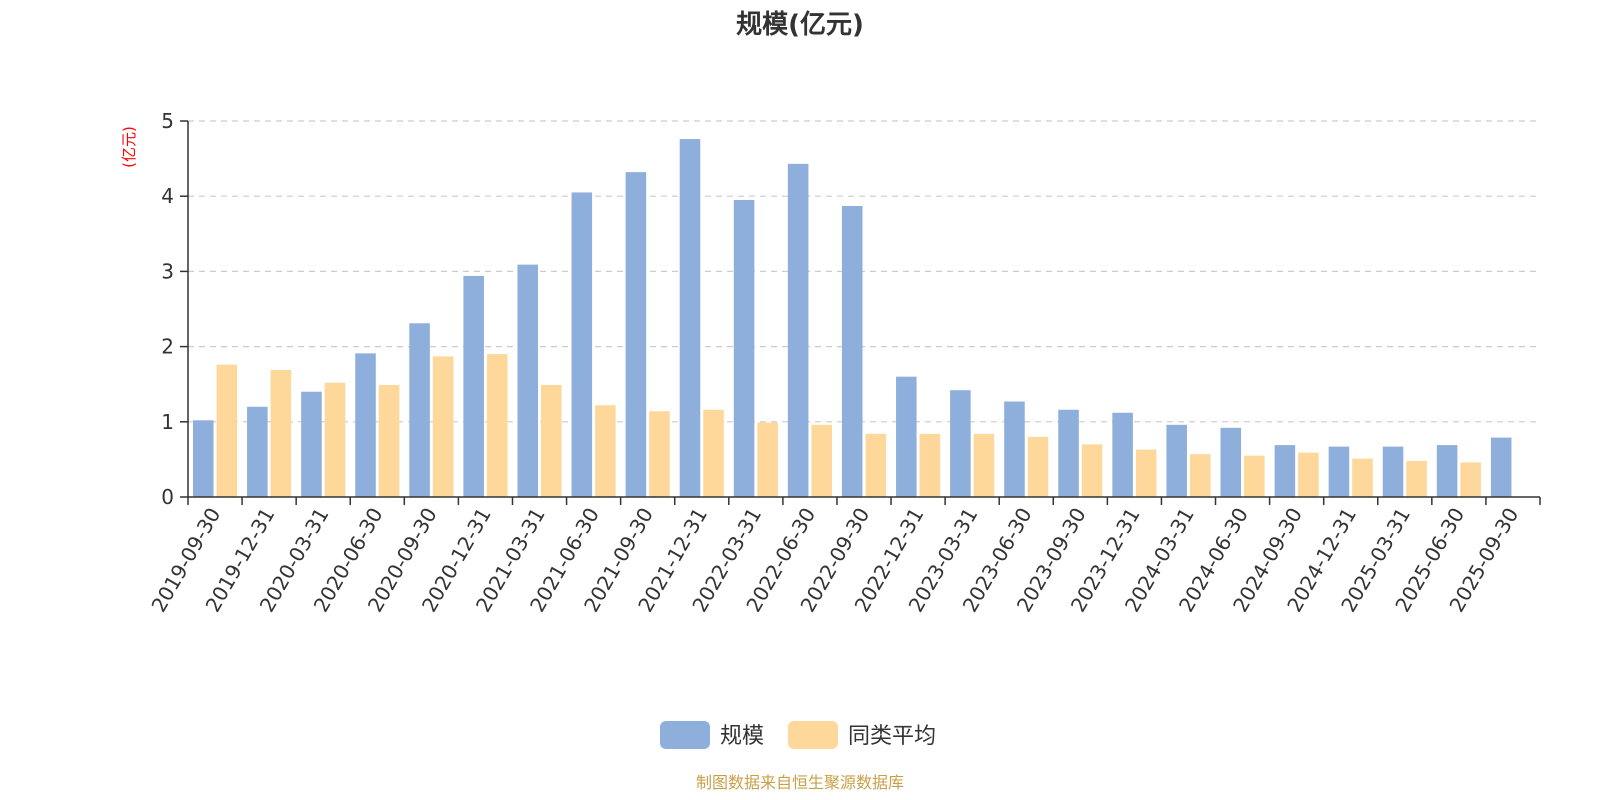  Describe the element at coordinates (167, 271) in the screenshot. I see `y-tick-label: 3` at that location.